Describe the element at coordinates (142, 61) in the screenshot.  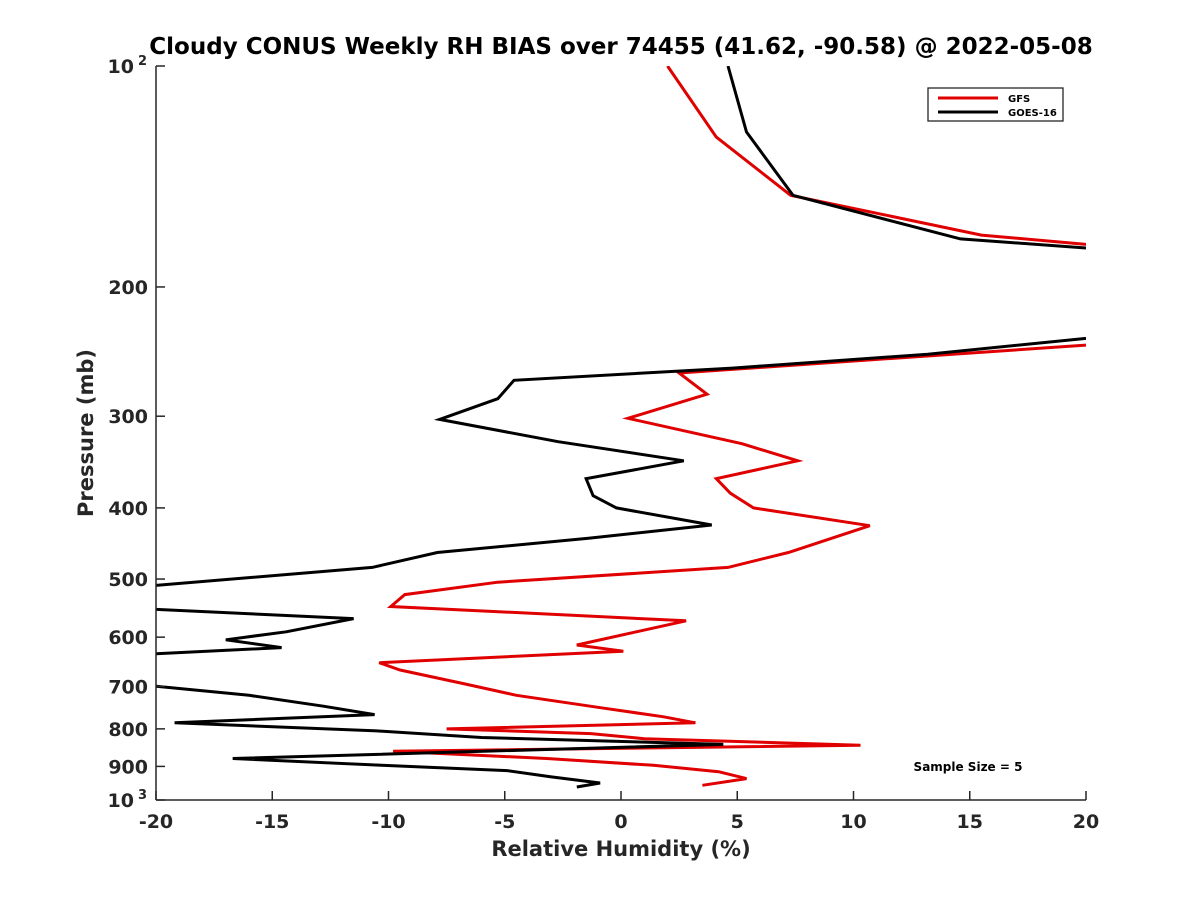
I see `y-tick-exponent: 2` at that location.